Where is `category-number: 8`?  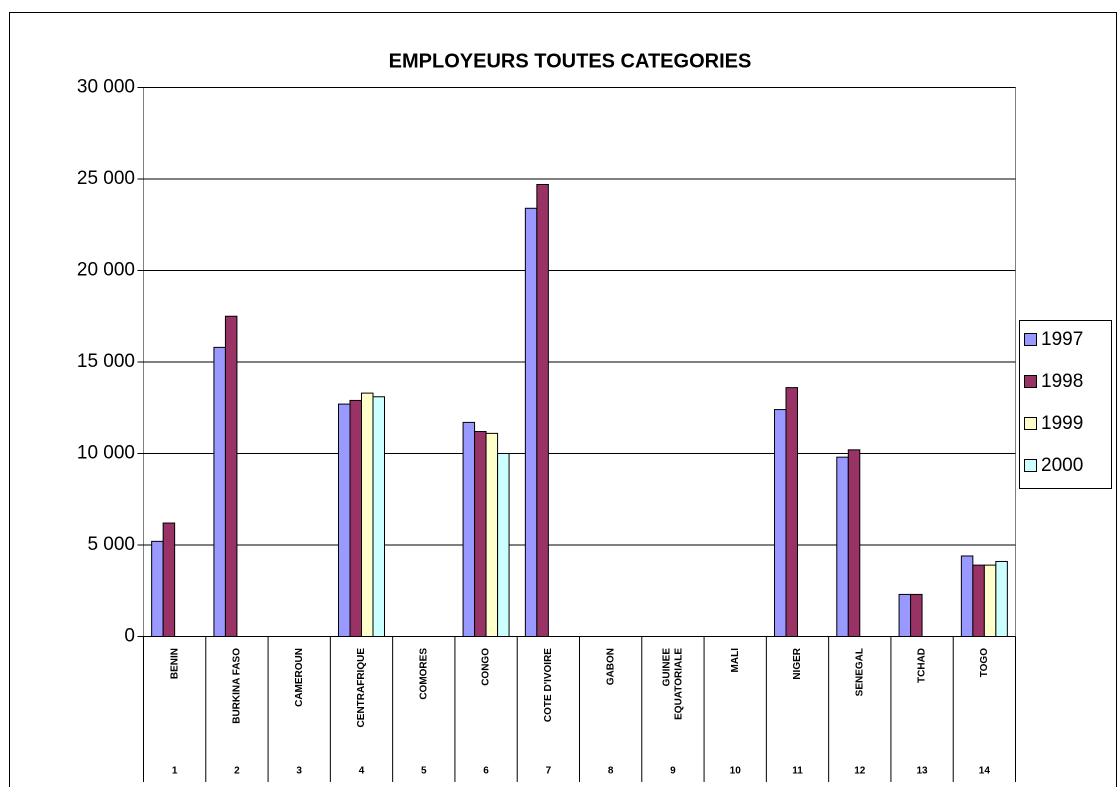 category-number: 8 is located at coordinates (611, 771).